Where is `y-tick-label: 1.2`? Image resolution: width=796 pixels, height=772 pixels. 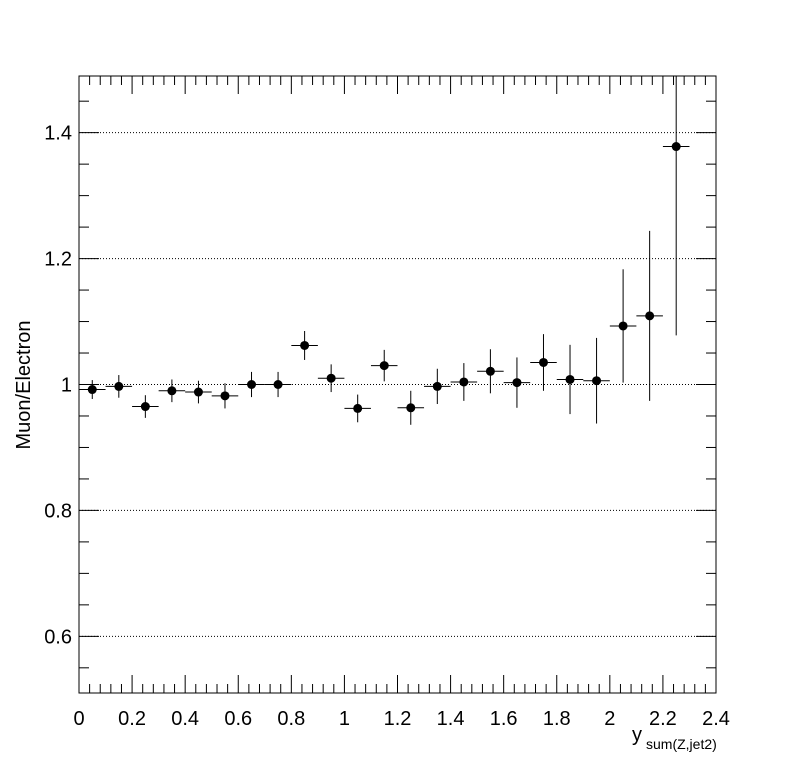 y-tick-label: 1.2 is located at coordinates (58, 260).